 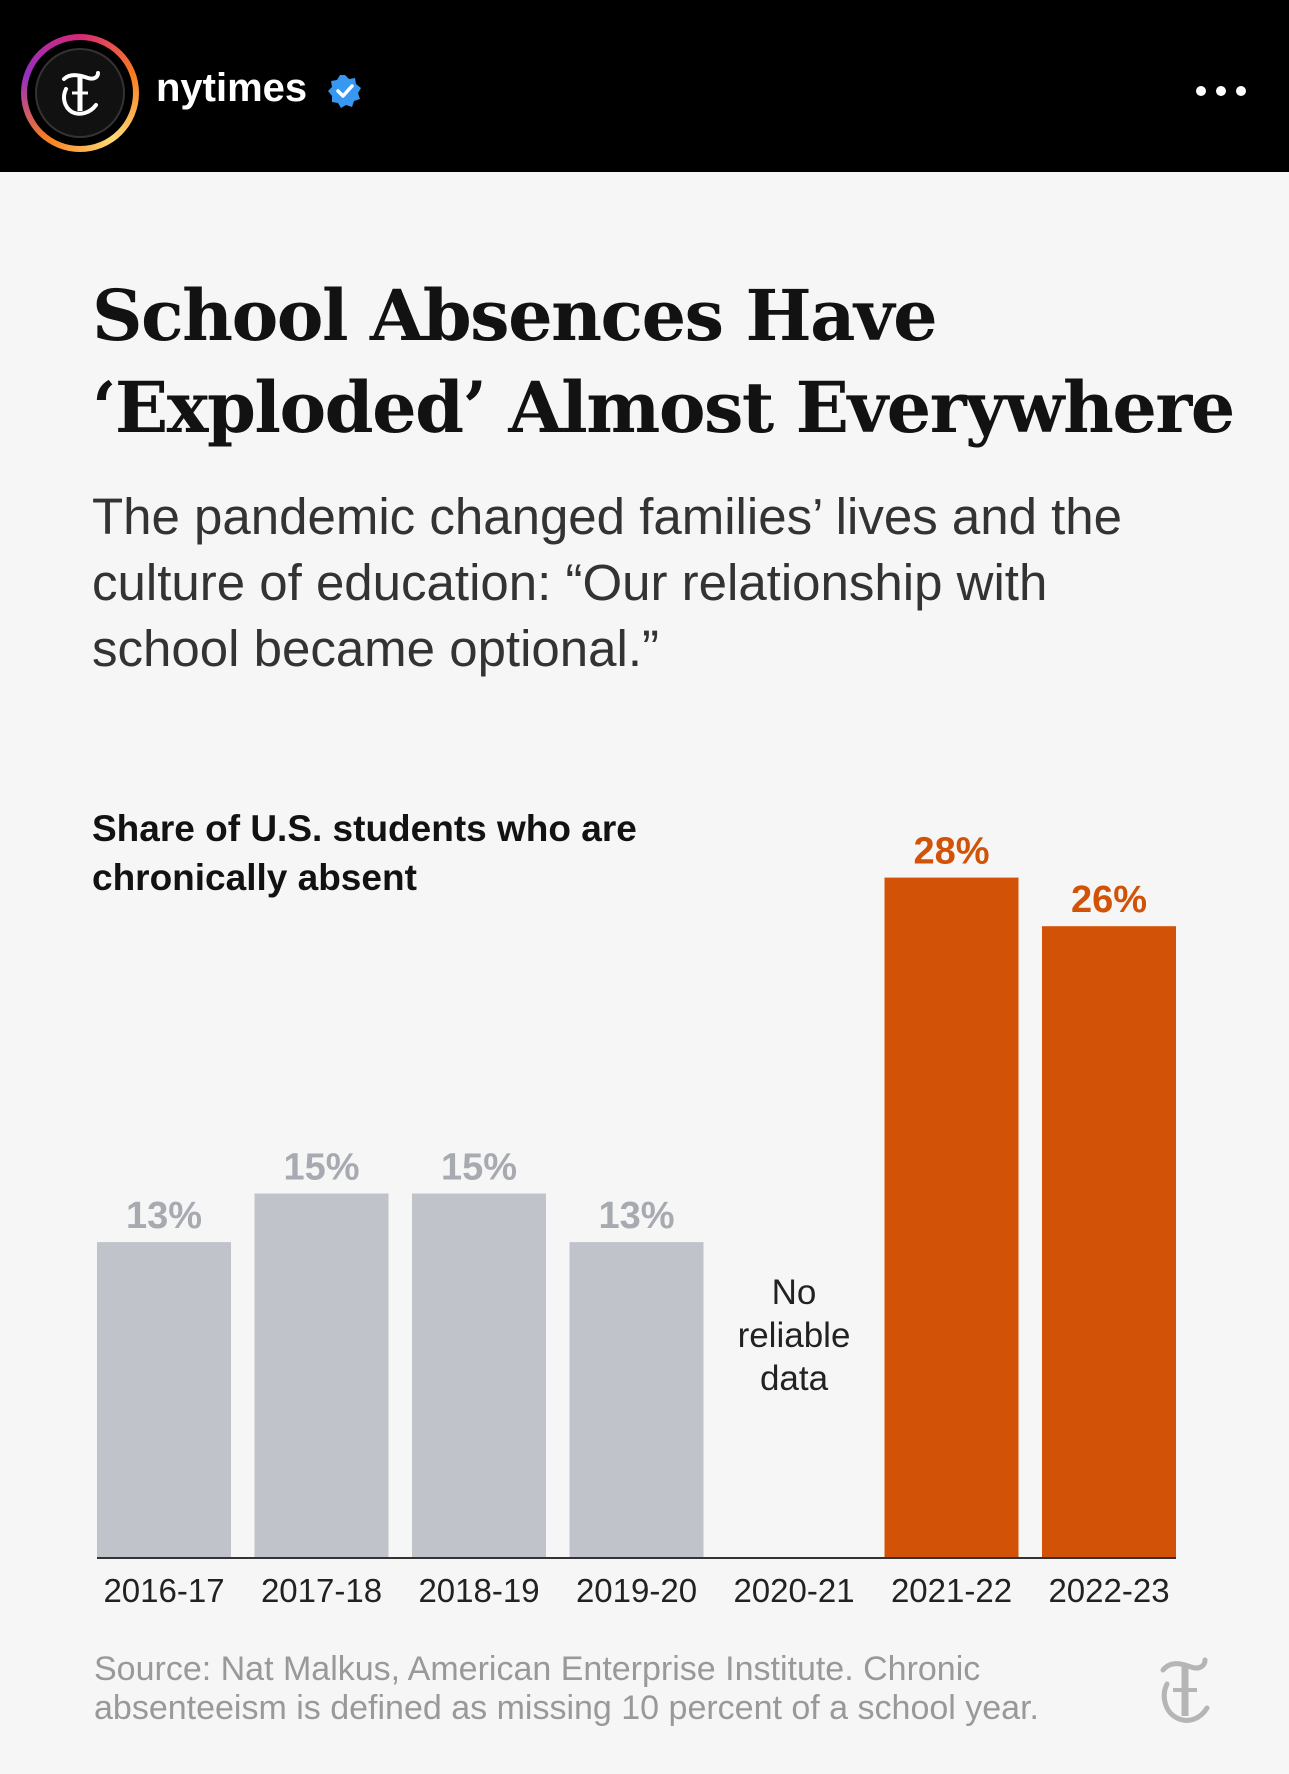 I want to click on x-tick-label: 2017-18, so click(x=321, y=1590).